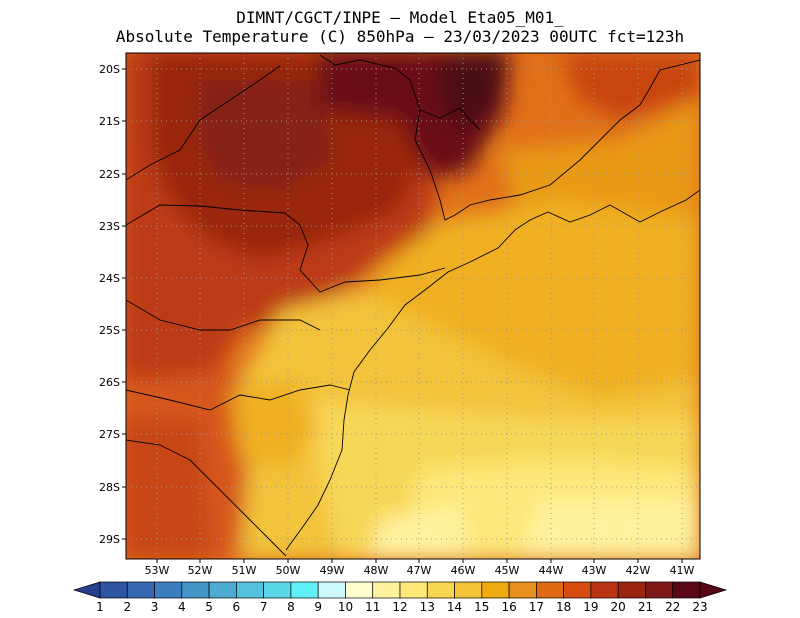 This screenshot has height=618, width=800. Describe the element at coordinates (109, 121) in the screenshot. I see `lat-label: 21S` at that location.